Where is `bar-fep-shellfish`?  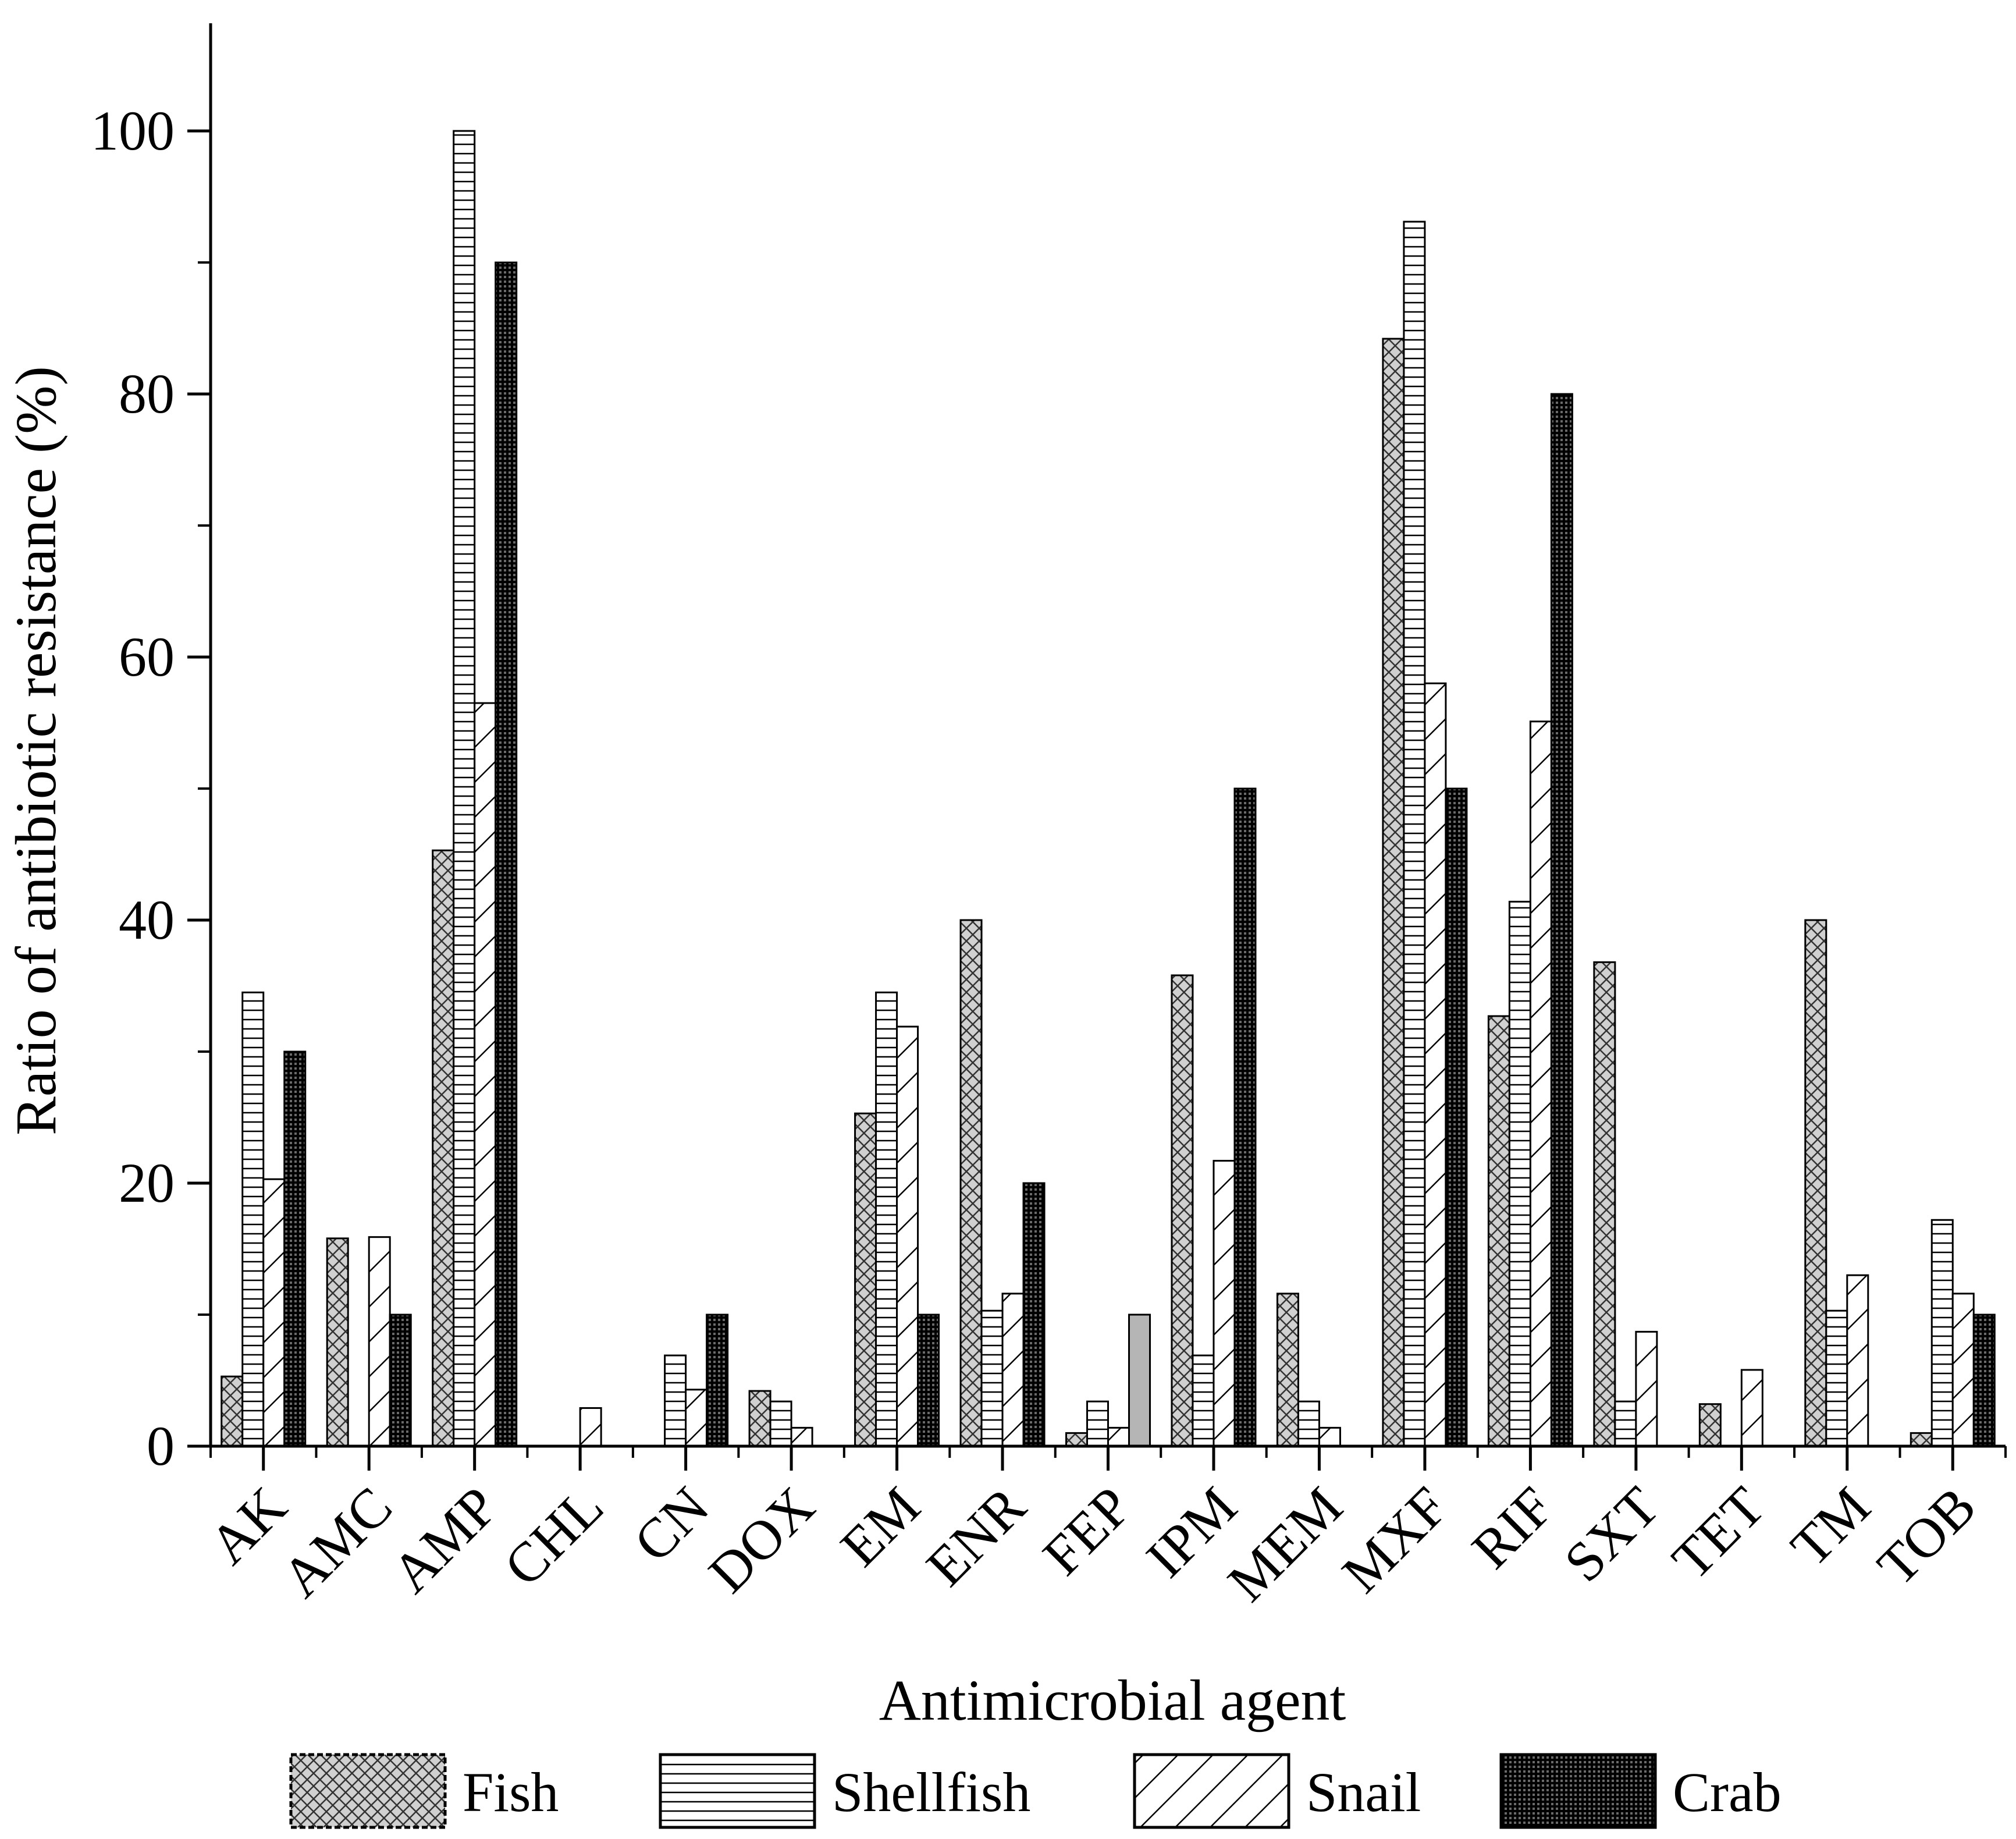
bar-fep-shellfish is located at coordinates (1097, 1423).